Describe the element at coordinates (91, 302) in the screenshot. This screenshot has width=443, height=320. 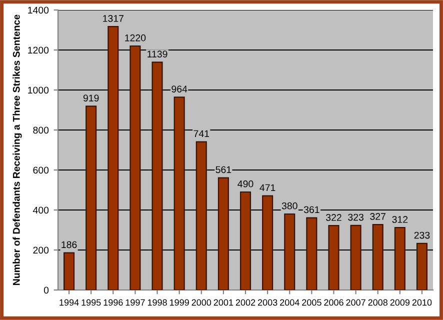
I see `x-tick-label: 1995` at that location.